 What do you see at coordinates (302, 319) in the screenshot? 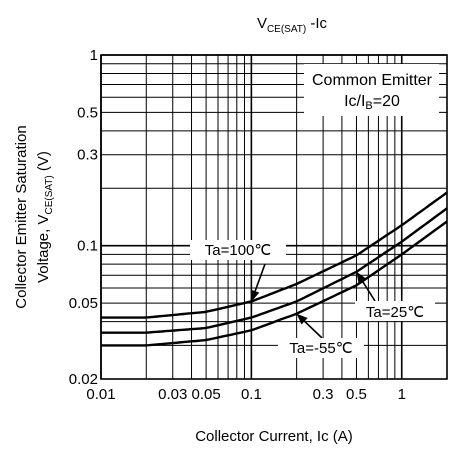
I see `annotation-arrow-2-head` at bounding box center [302, 319].